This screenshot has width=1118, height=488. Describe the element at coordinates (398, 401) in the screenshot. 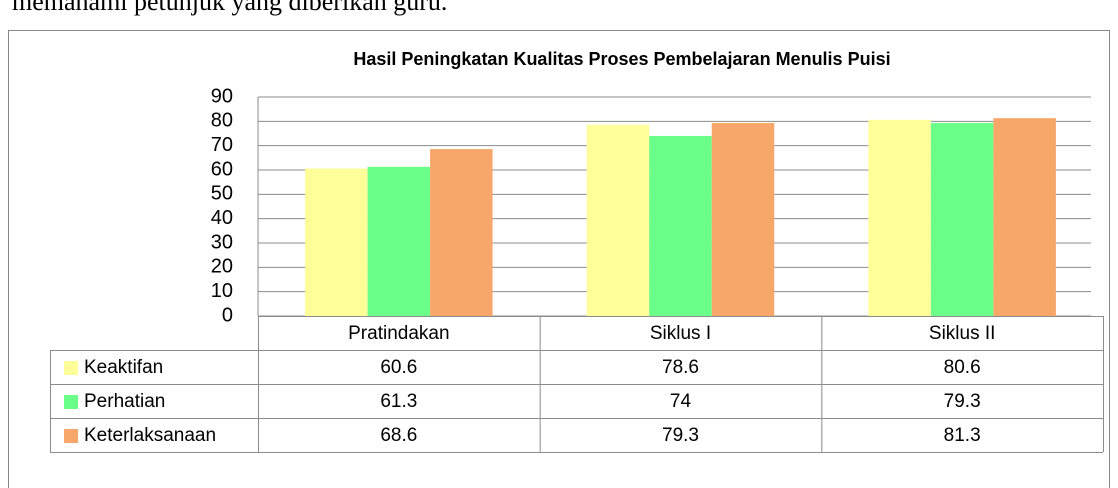

I see `data-label: 61.3` at that location.